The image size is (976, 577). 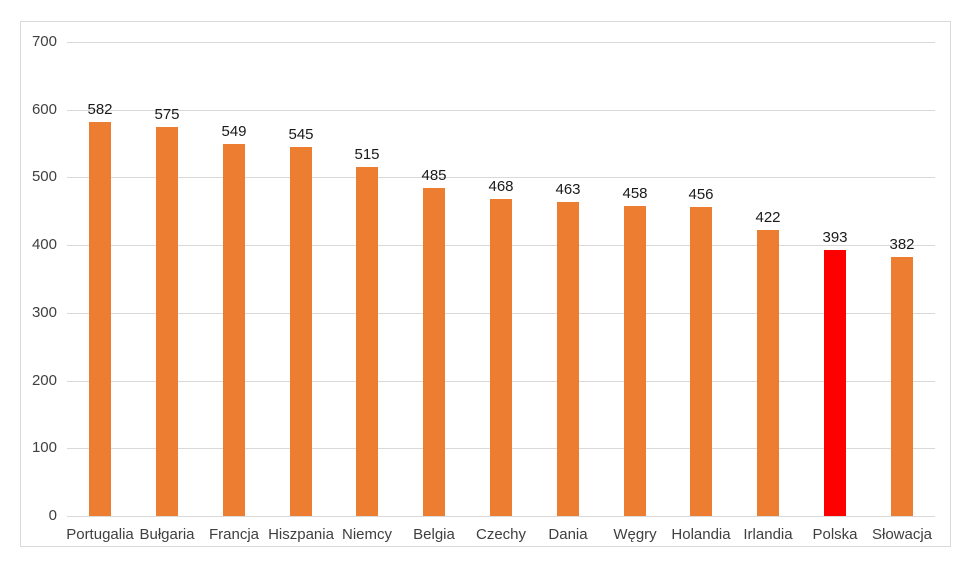 What do you see at coordinates (635, 193) in the screenshot?
I see `bar-value-label: 458` at bounding box center [635, 193].